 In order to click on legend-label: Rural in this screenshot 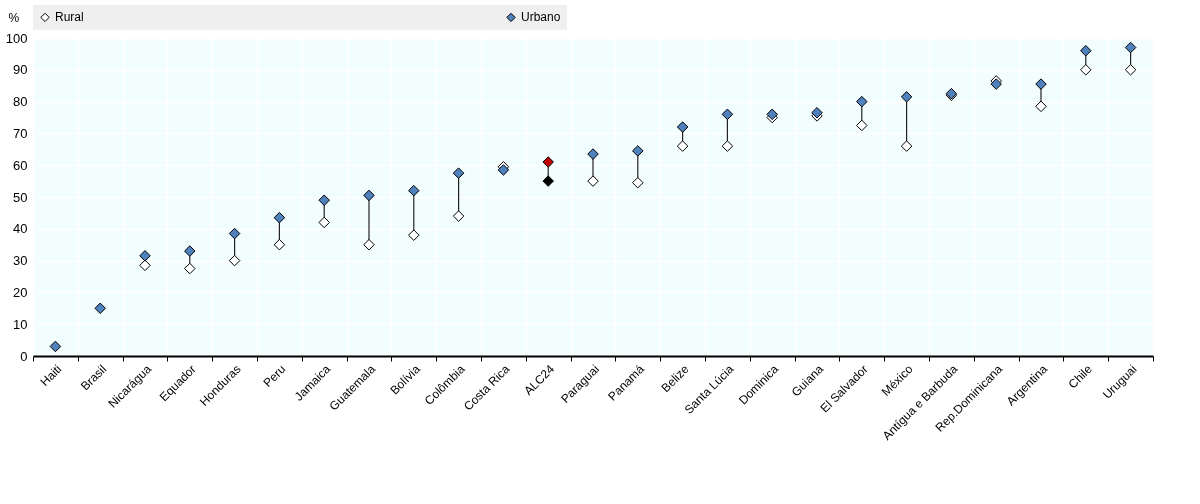, I will do `click(69, 17)`.